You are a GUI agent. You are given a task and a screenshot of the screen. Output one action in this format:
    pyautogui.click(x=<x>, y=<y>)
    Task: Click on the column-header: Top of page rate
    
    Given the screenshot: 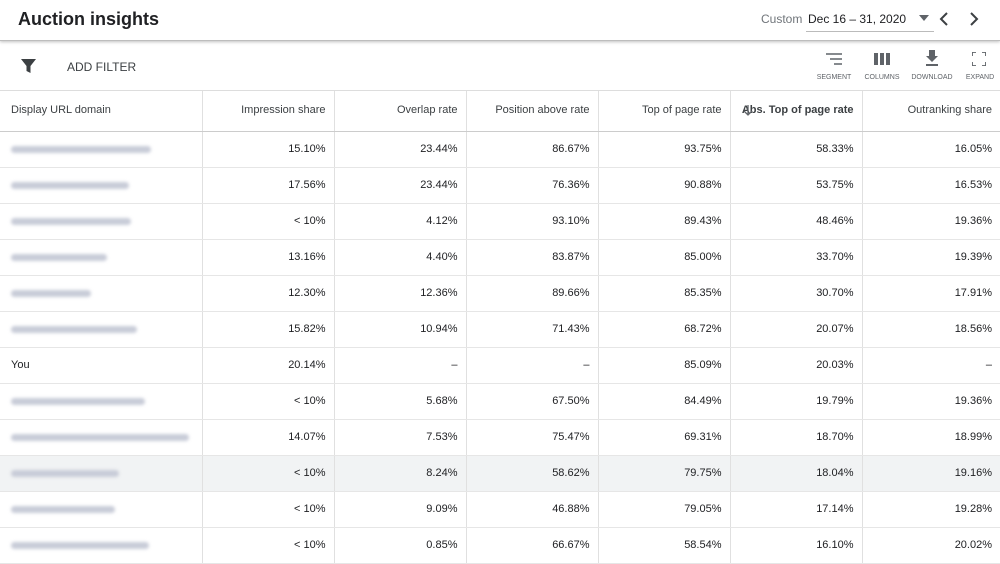 What is the action you would take?
    pyautogui.click(x=664, y=111)
    